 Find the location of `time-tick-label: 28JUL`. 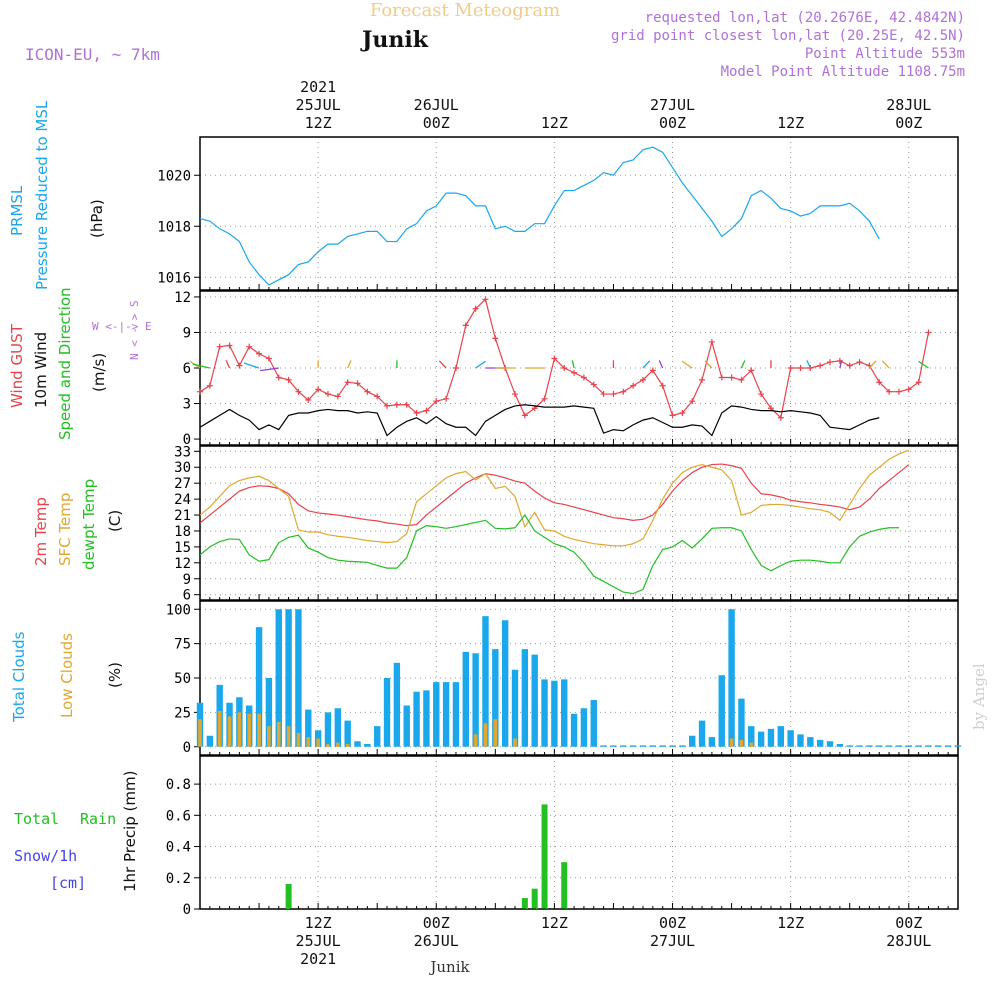

time-tick-label: 28JUL is located at coordinates (908, 941).